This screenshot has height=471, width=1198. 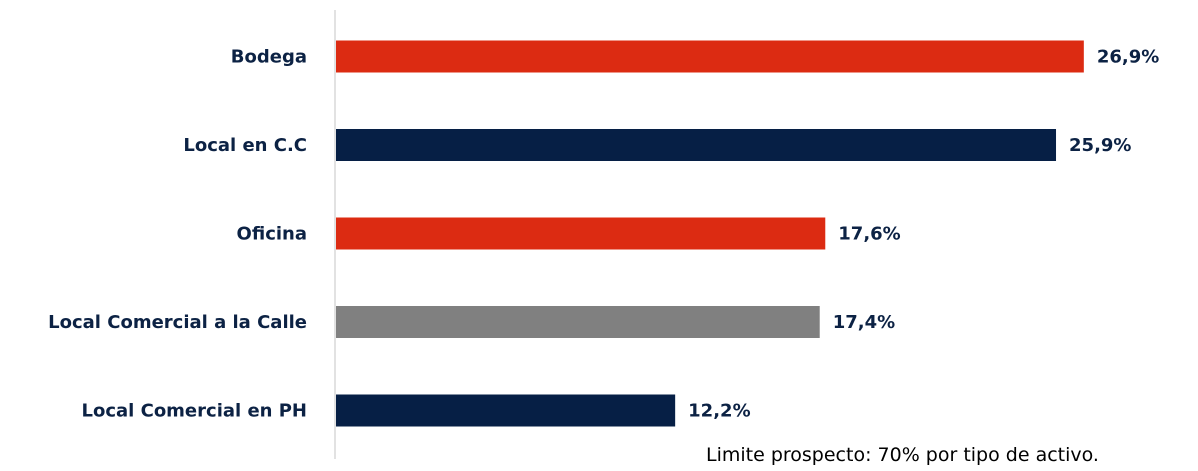 I want to click on category-label: Local en C.C, so click(x=245, y=145).